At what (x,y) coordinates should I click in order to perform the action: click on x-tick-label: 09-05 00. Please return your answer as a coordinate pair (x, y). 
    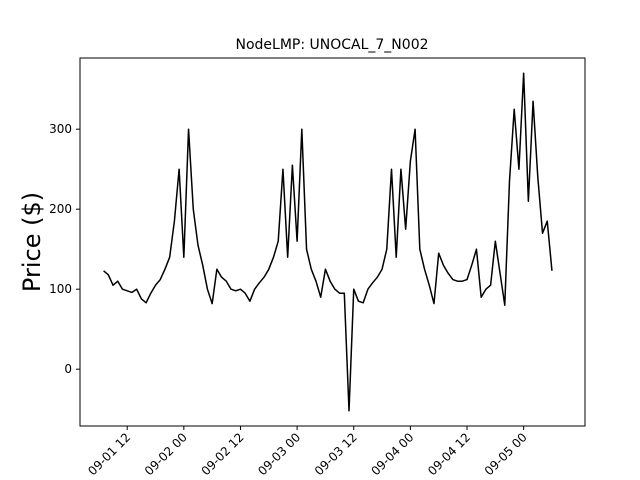
    Looking at the image, I should click on (506, 454).